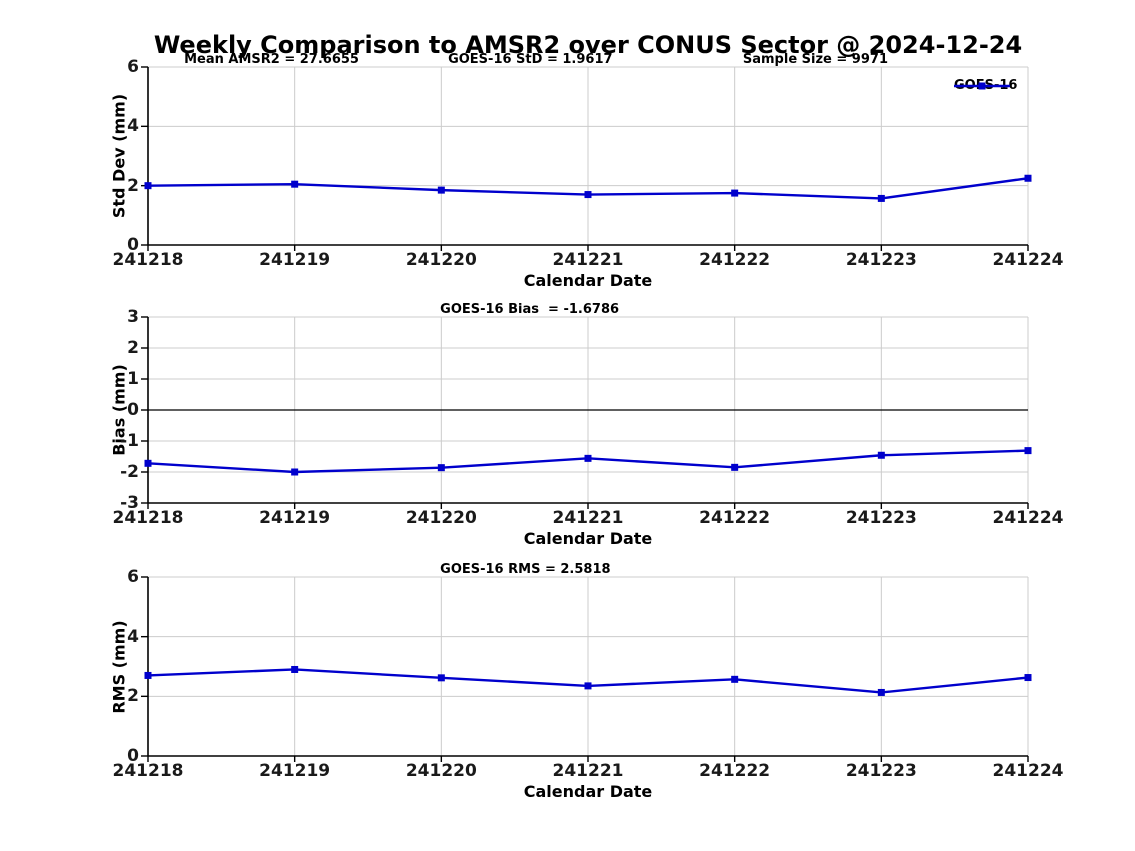 This screenshot has height=851, width=1135. I want to click on stat-annotation: Mean AMSR2 = 27.6655, so click(271, 59).